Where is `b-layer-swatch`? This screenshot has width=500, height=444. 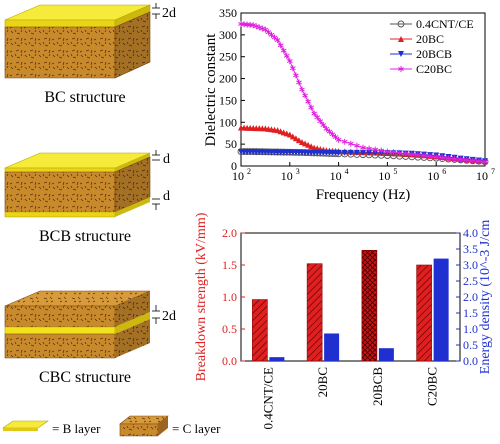
b-layer-swatch is located at coordinates (25, 424).